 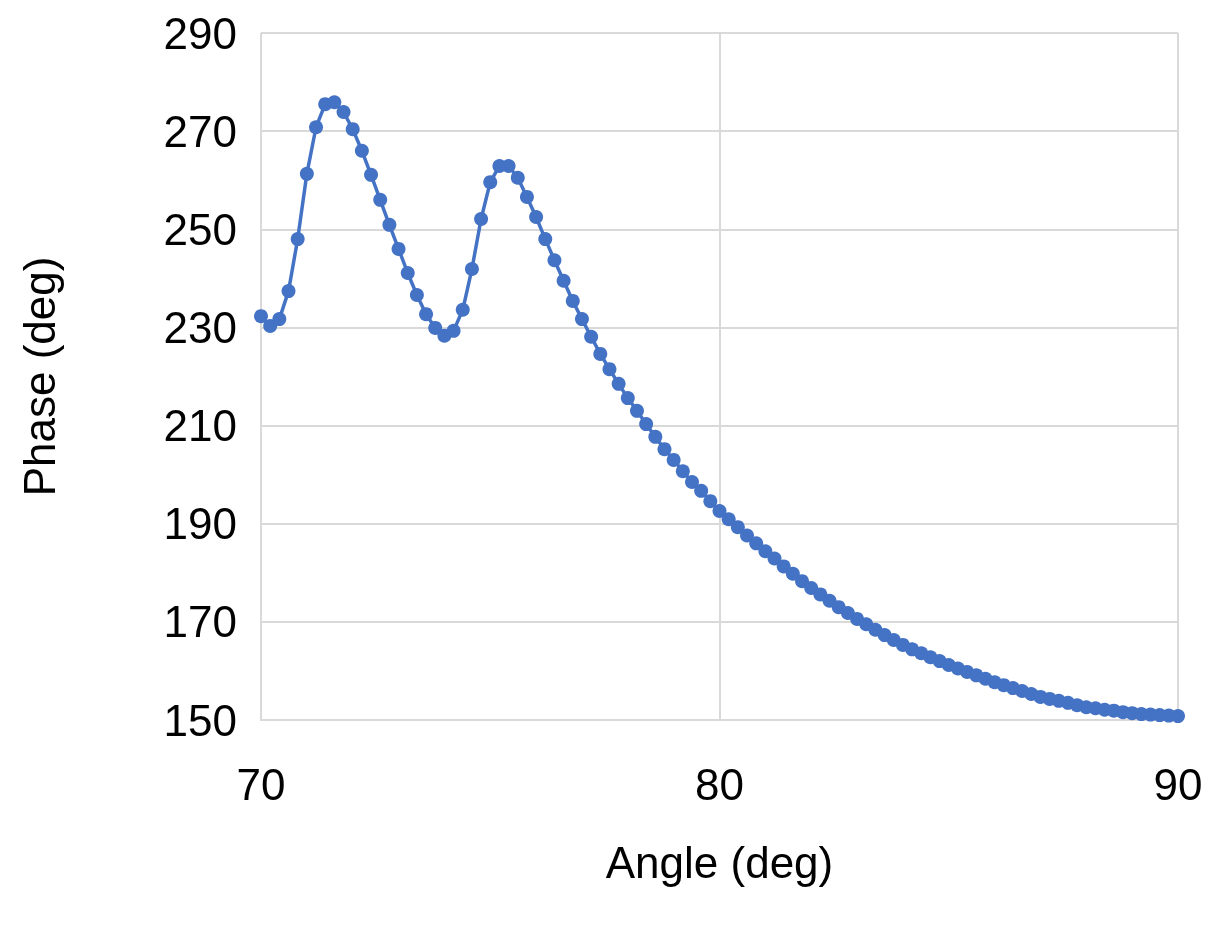 I want to click on x-axis-title: Angle (deg), so click(x=719, y=862).